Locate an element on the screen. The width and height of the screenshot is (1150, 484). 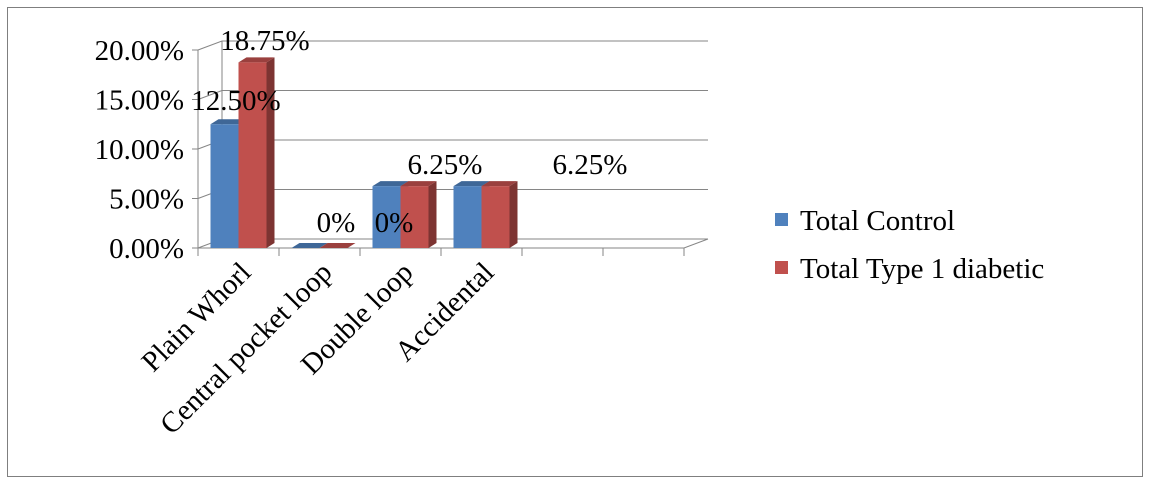
y-tick-labels: 0.00% 5.00% 10.00% 15.00% 20.00% is located at coordinates (139, 150).